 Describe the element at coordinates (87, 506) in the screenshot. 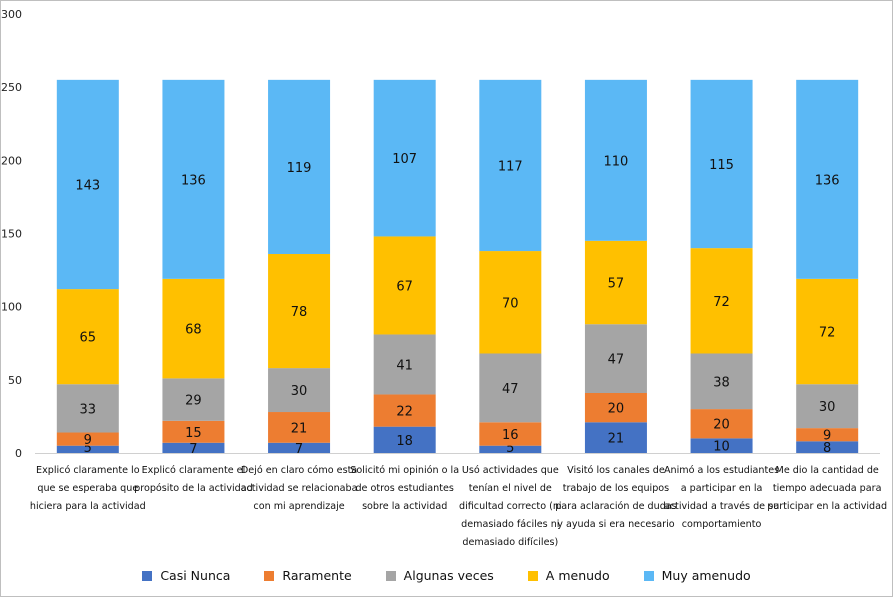

I see `x-category-label-line: hiciera para la actividad` at that location.